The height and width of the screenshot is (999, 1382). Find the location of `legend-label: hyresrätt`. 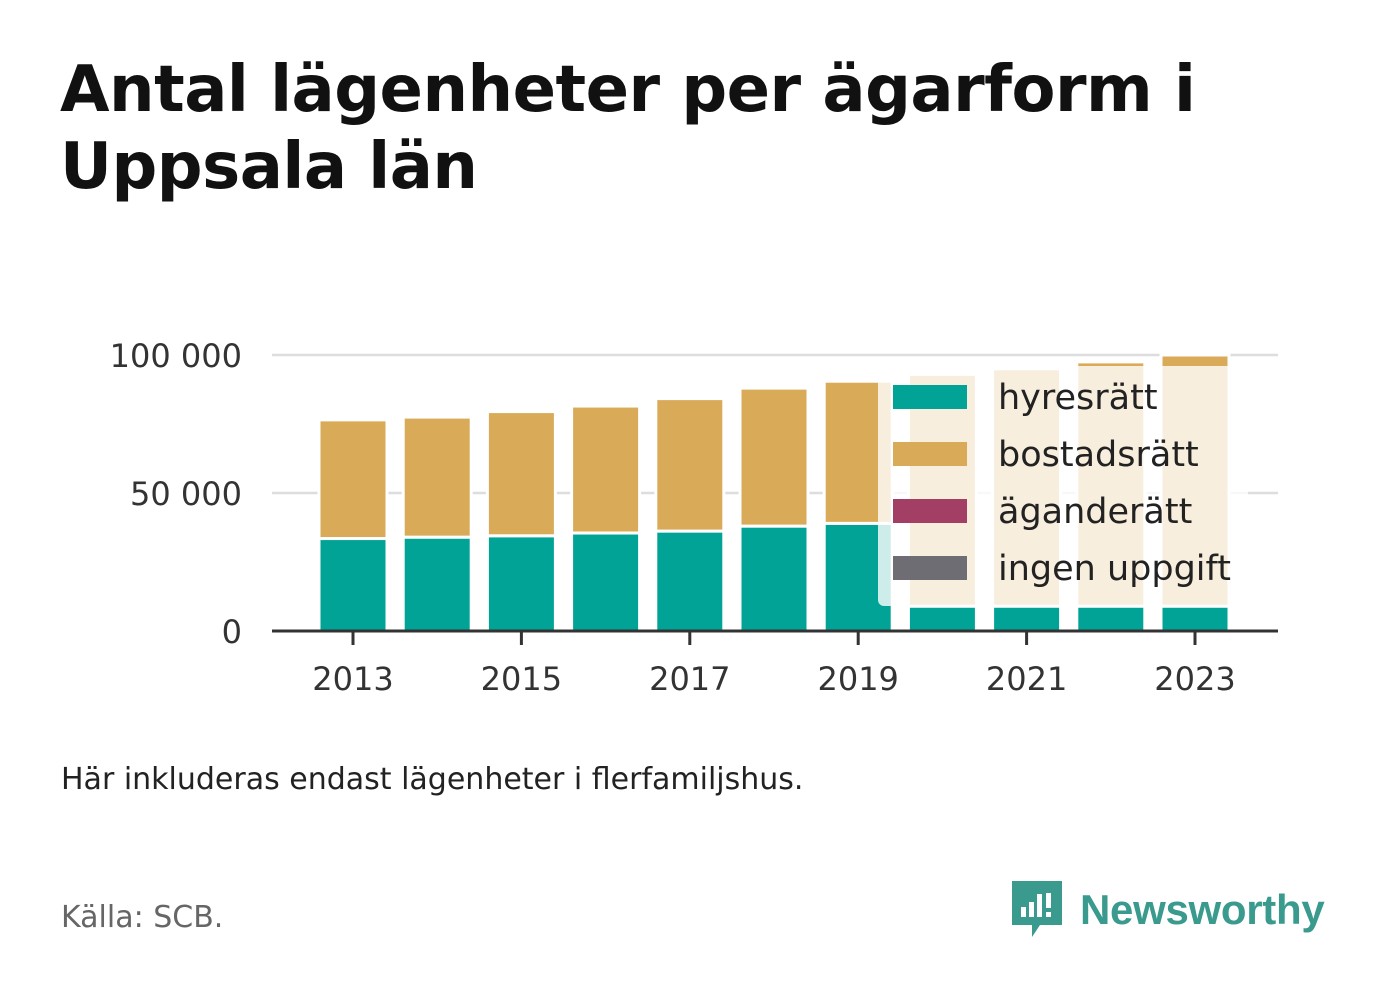

legend-label: hyresrätt is located at coordinates (1078, 398).